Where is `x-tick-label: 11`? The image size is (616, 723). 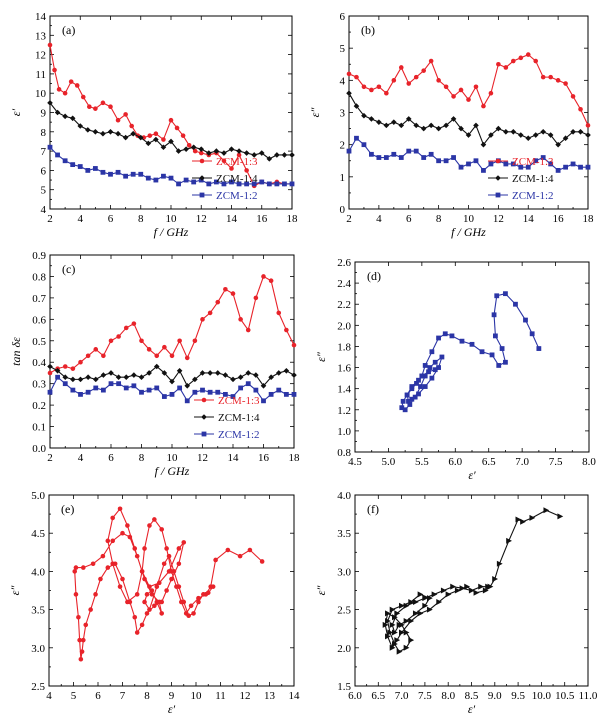 x-tick-label: 11 is located at coordinates (220, 696).